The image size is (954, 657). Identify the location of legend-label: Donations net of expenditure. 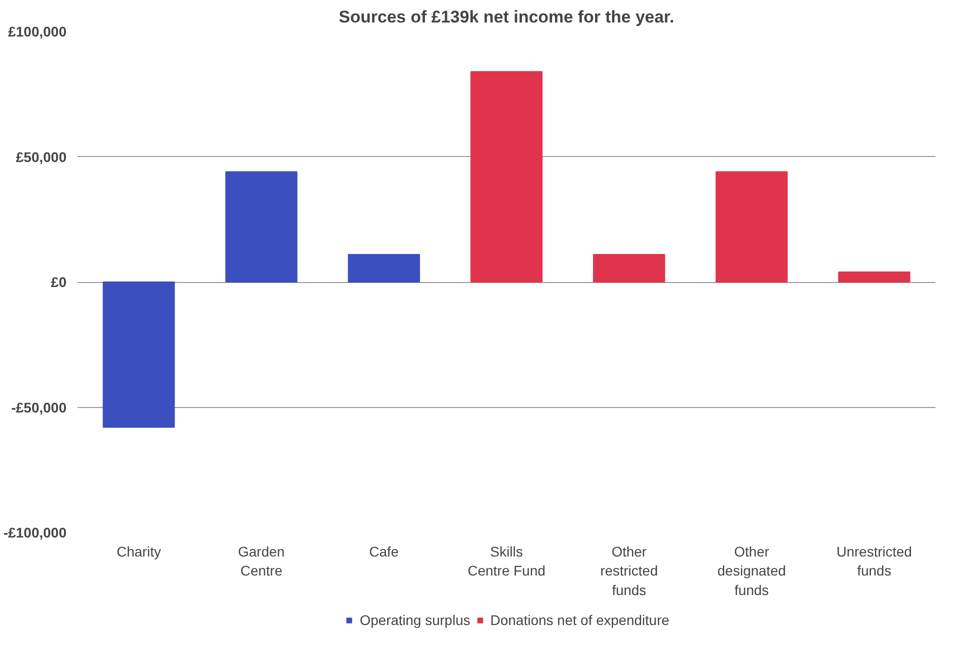
(580, 620).